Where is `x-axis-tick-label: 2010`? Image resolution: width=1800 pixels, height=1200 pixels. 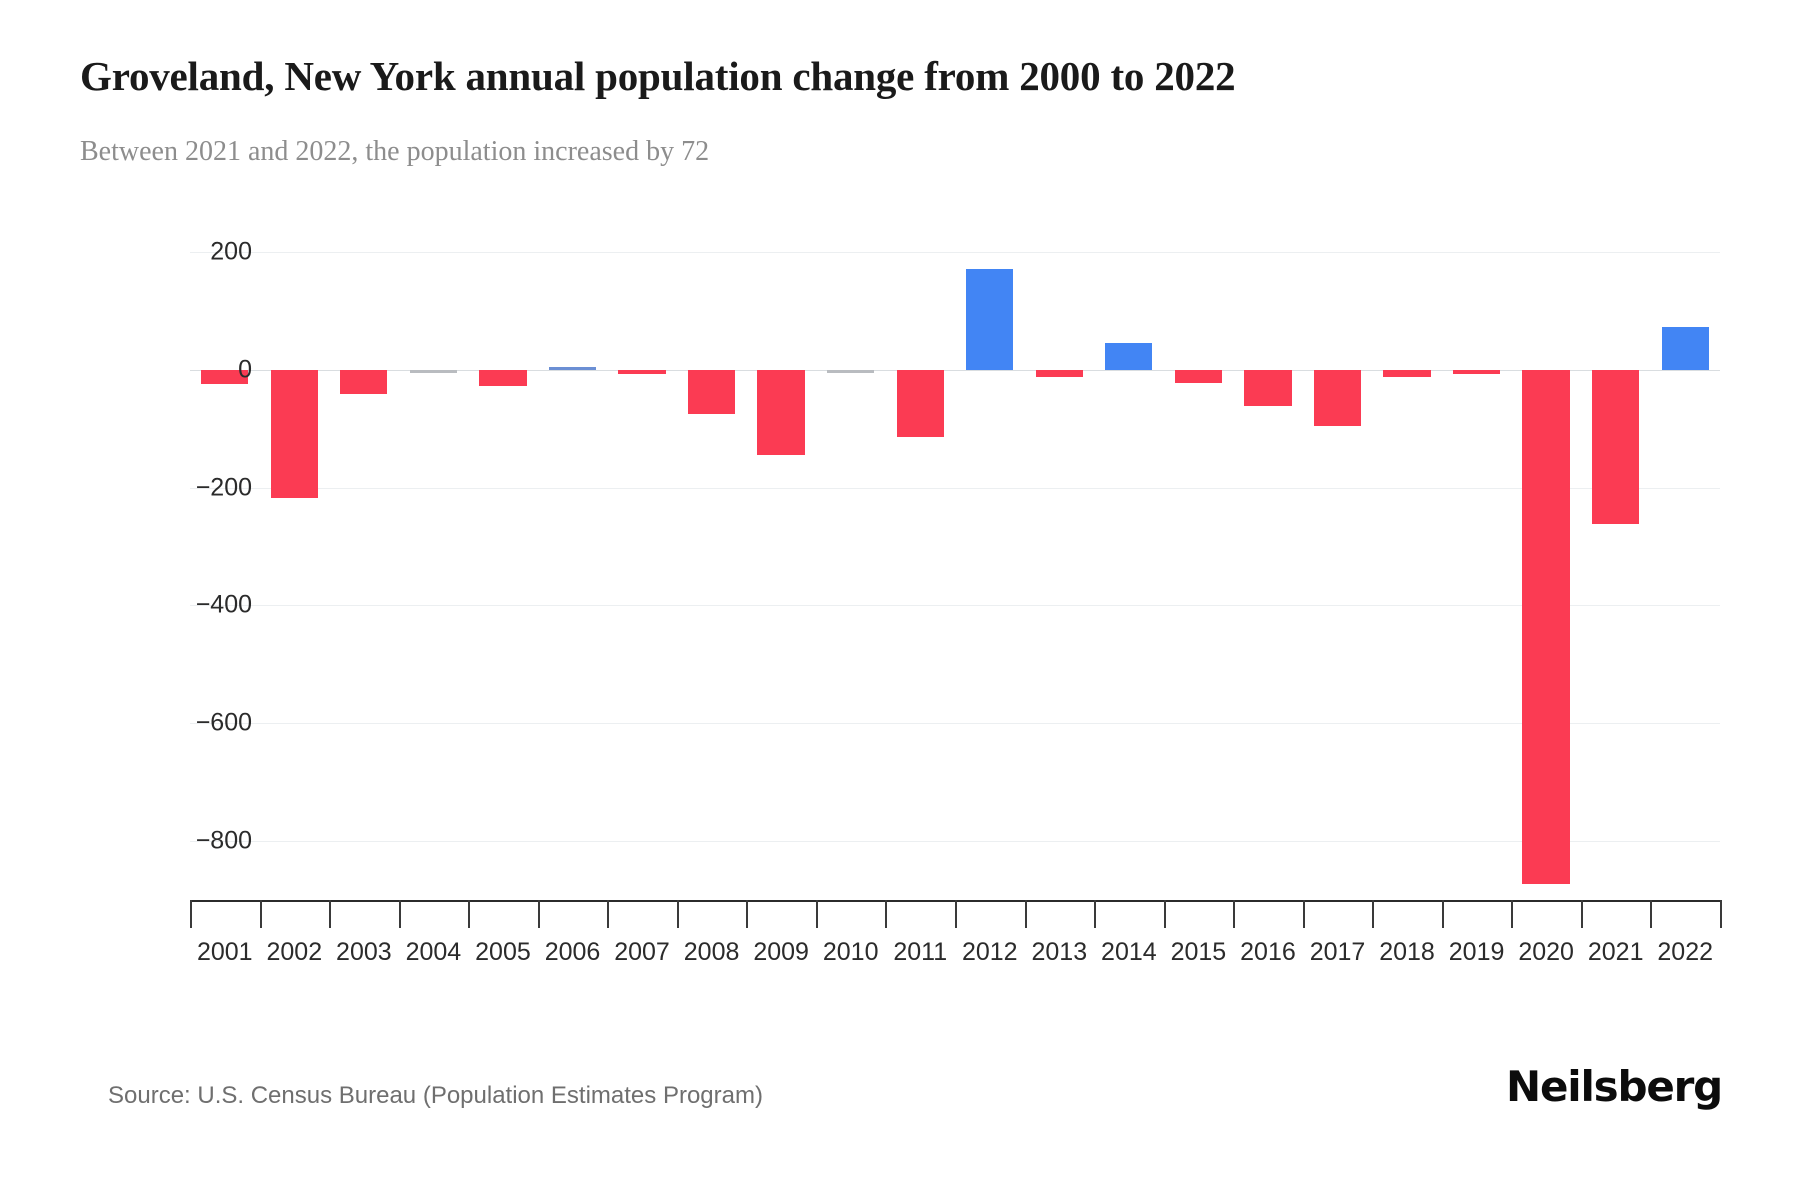 x-axis-tick-label: 2010 is located at coordinates (850, 952).